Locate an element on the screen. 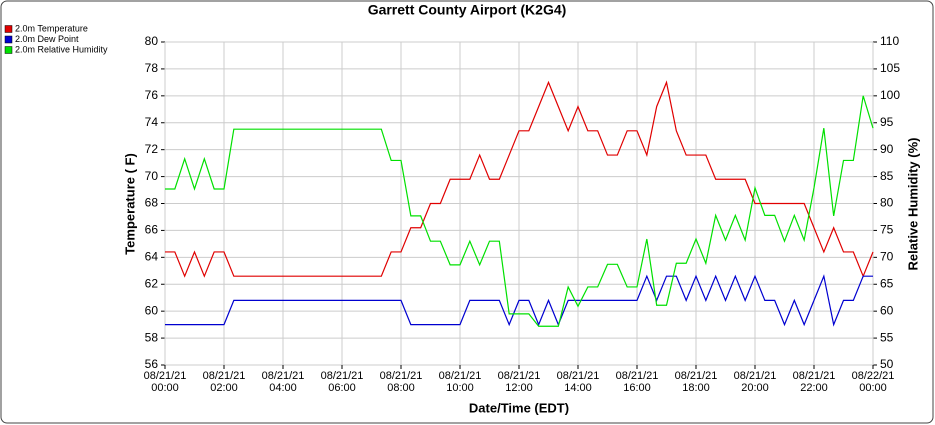 This screenshot has height=425, width=935. y-tick-label: 64 is located at coordinates (152, 257).